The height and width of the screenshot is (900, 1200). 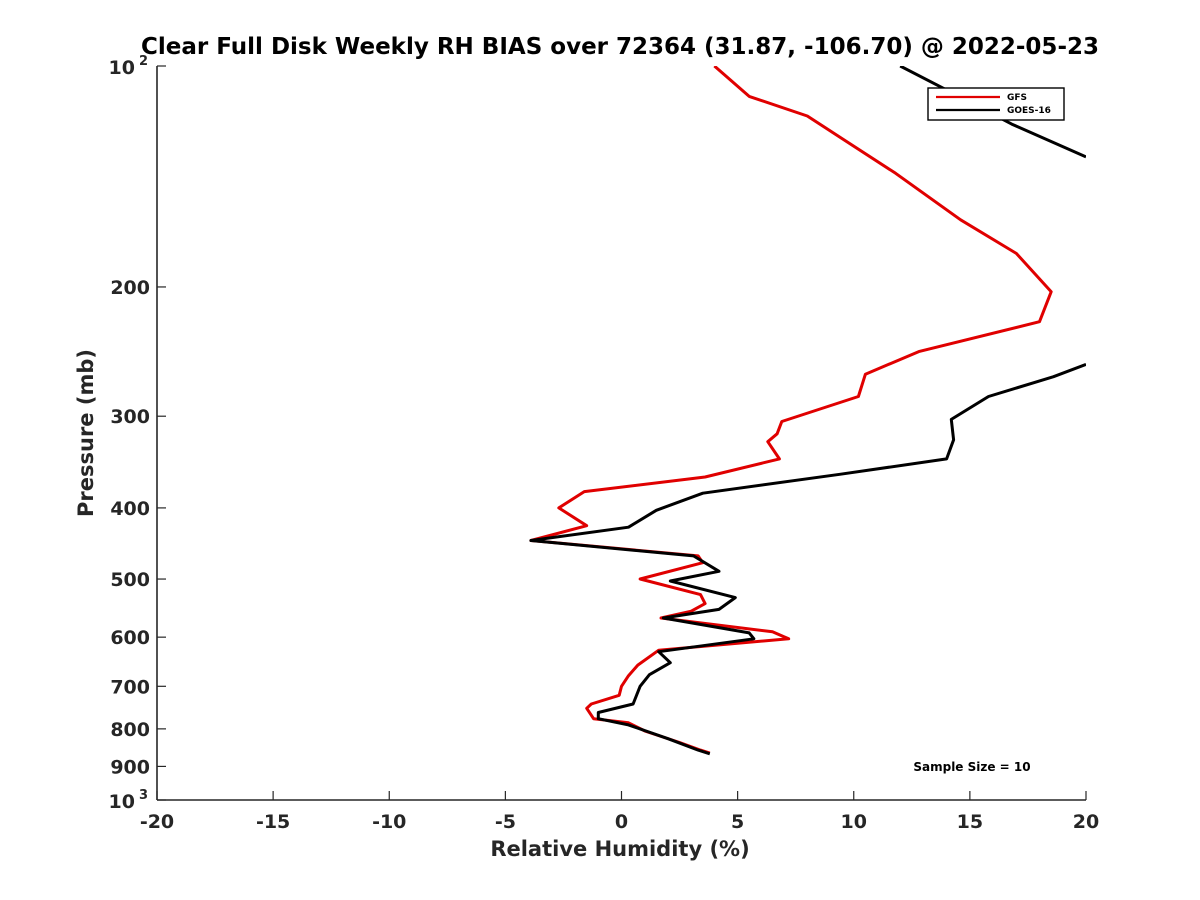 What do you see at coordinates (854, 822) in the screenshot?
I see `x-tick-label: 10` at bounding box center [854, 822].